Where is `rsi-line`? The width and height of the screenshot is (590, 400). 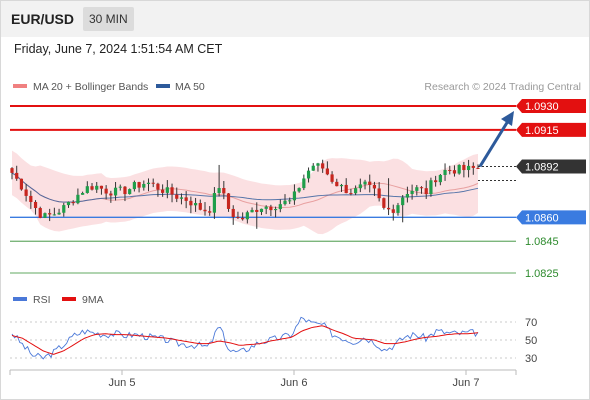 rsi-line is located at coordinates (245, 338).